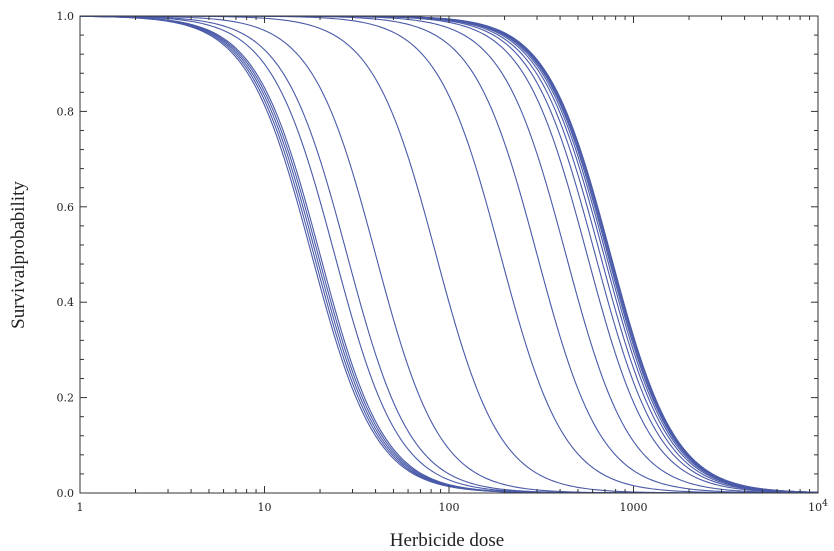 The image size is (834, 551). What do you see at coordinates (447, 540) in the screenshot?
I see `x-axis-label: Herbicide dose` at bounding box center [447, 540].